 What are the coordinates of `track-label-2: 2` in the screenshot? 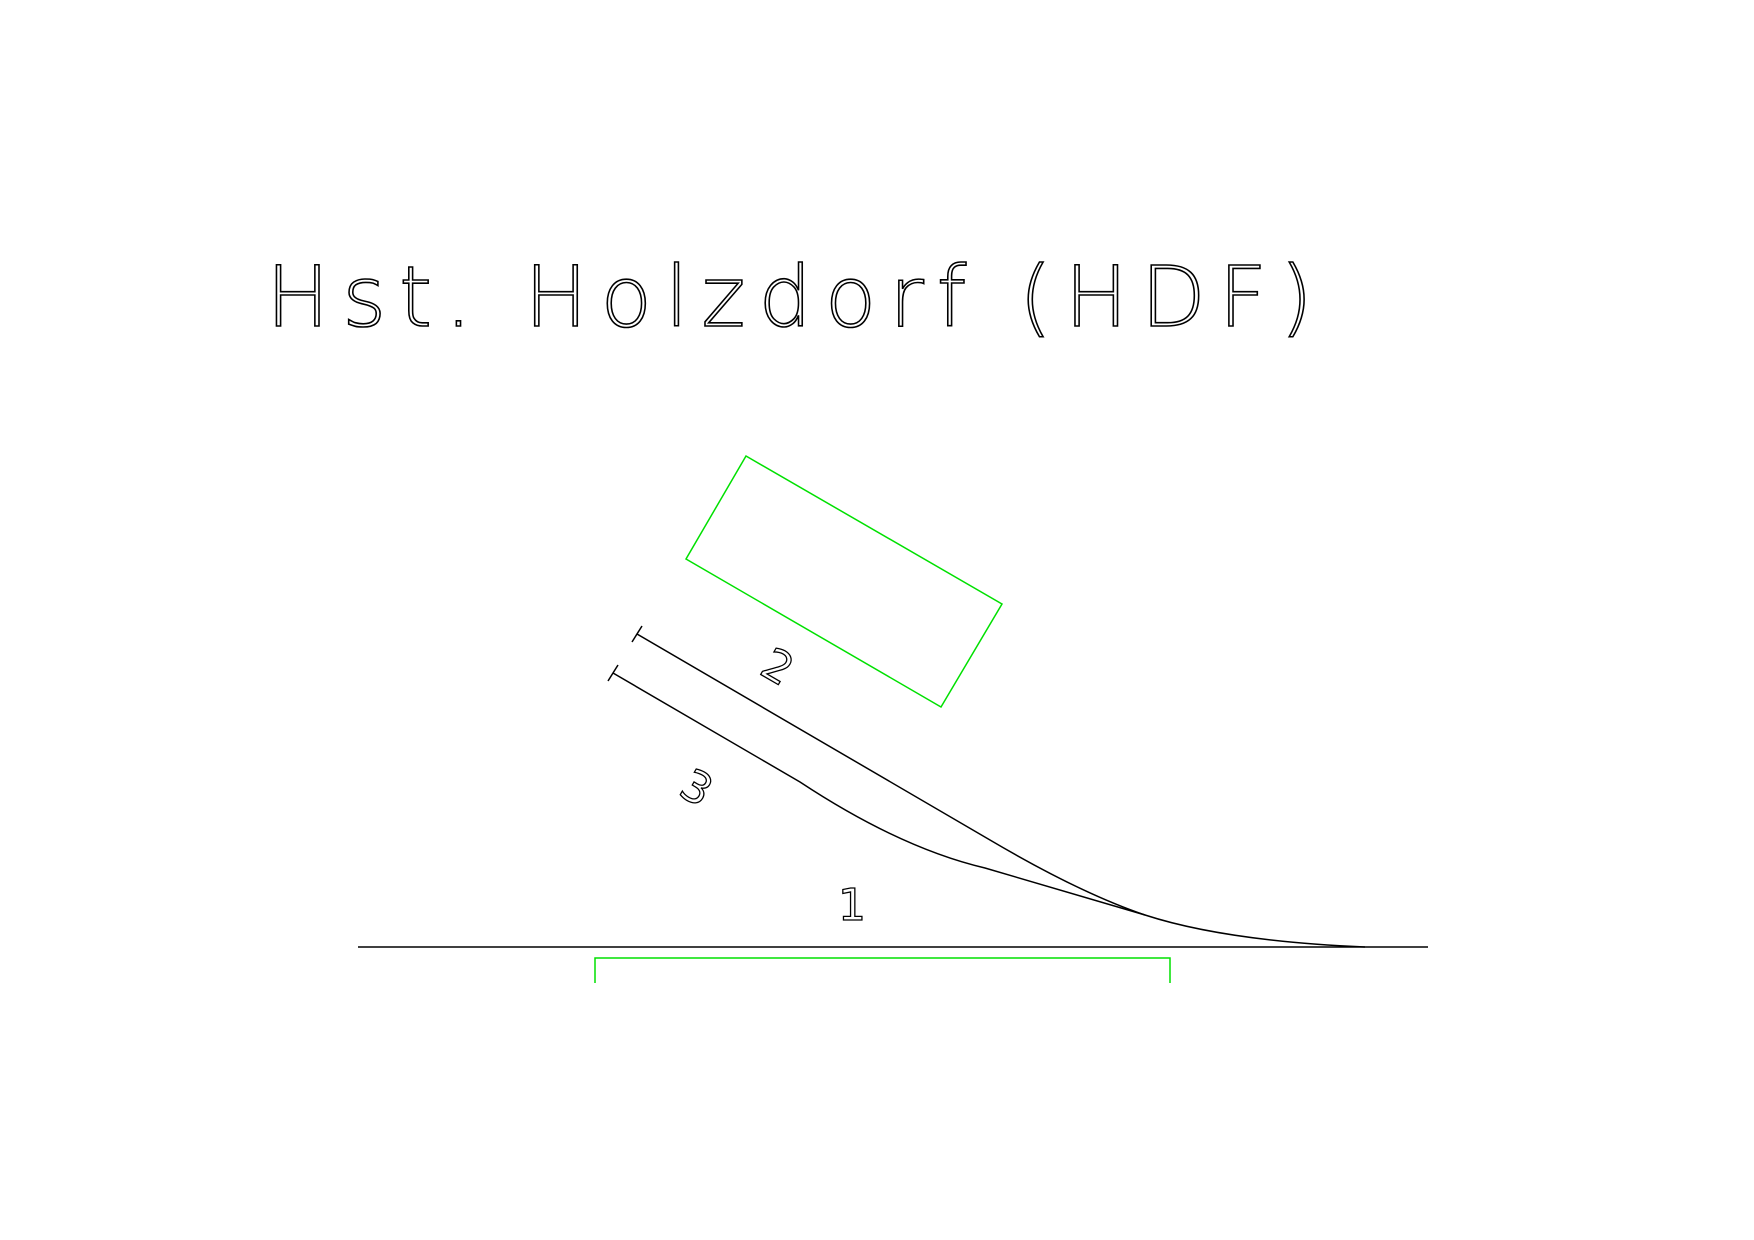 It's located at (777, 667).